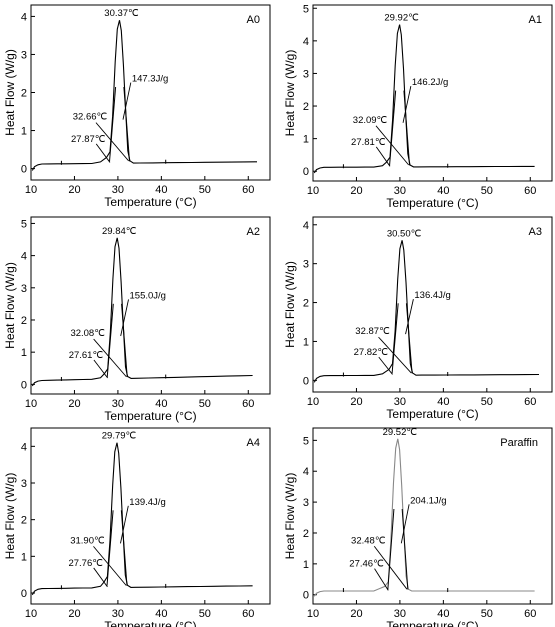 The width and height of the screenshot is (555, 627). Describe the element at coordinates (404, 233) in the screenshot. I see `peak-temperature-label: 30.50℃` at that location.